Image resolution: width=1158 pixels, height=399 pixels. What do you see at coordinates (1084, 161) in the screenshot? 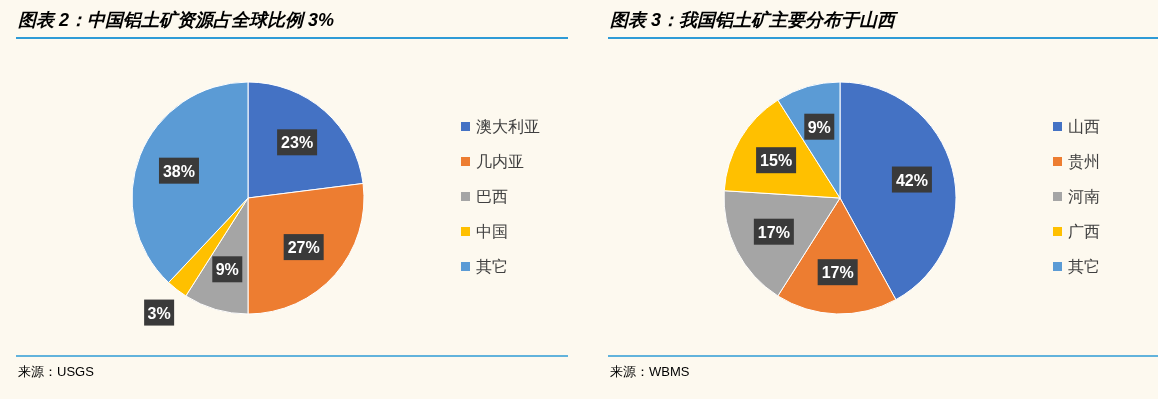
I see `legend-label: 贵州` at bounding box center [1084, 161].